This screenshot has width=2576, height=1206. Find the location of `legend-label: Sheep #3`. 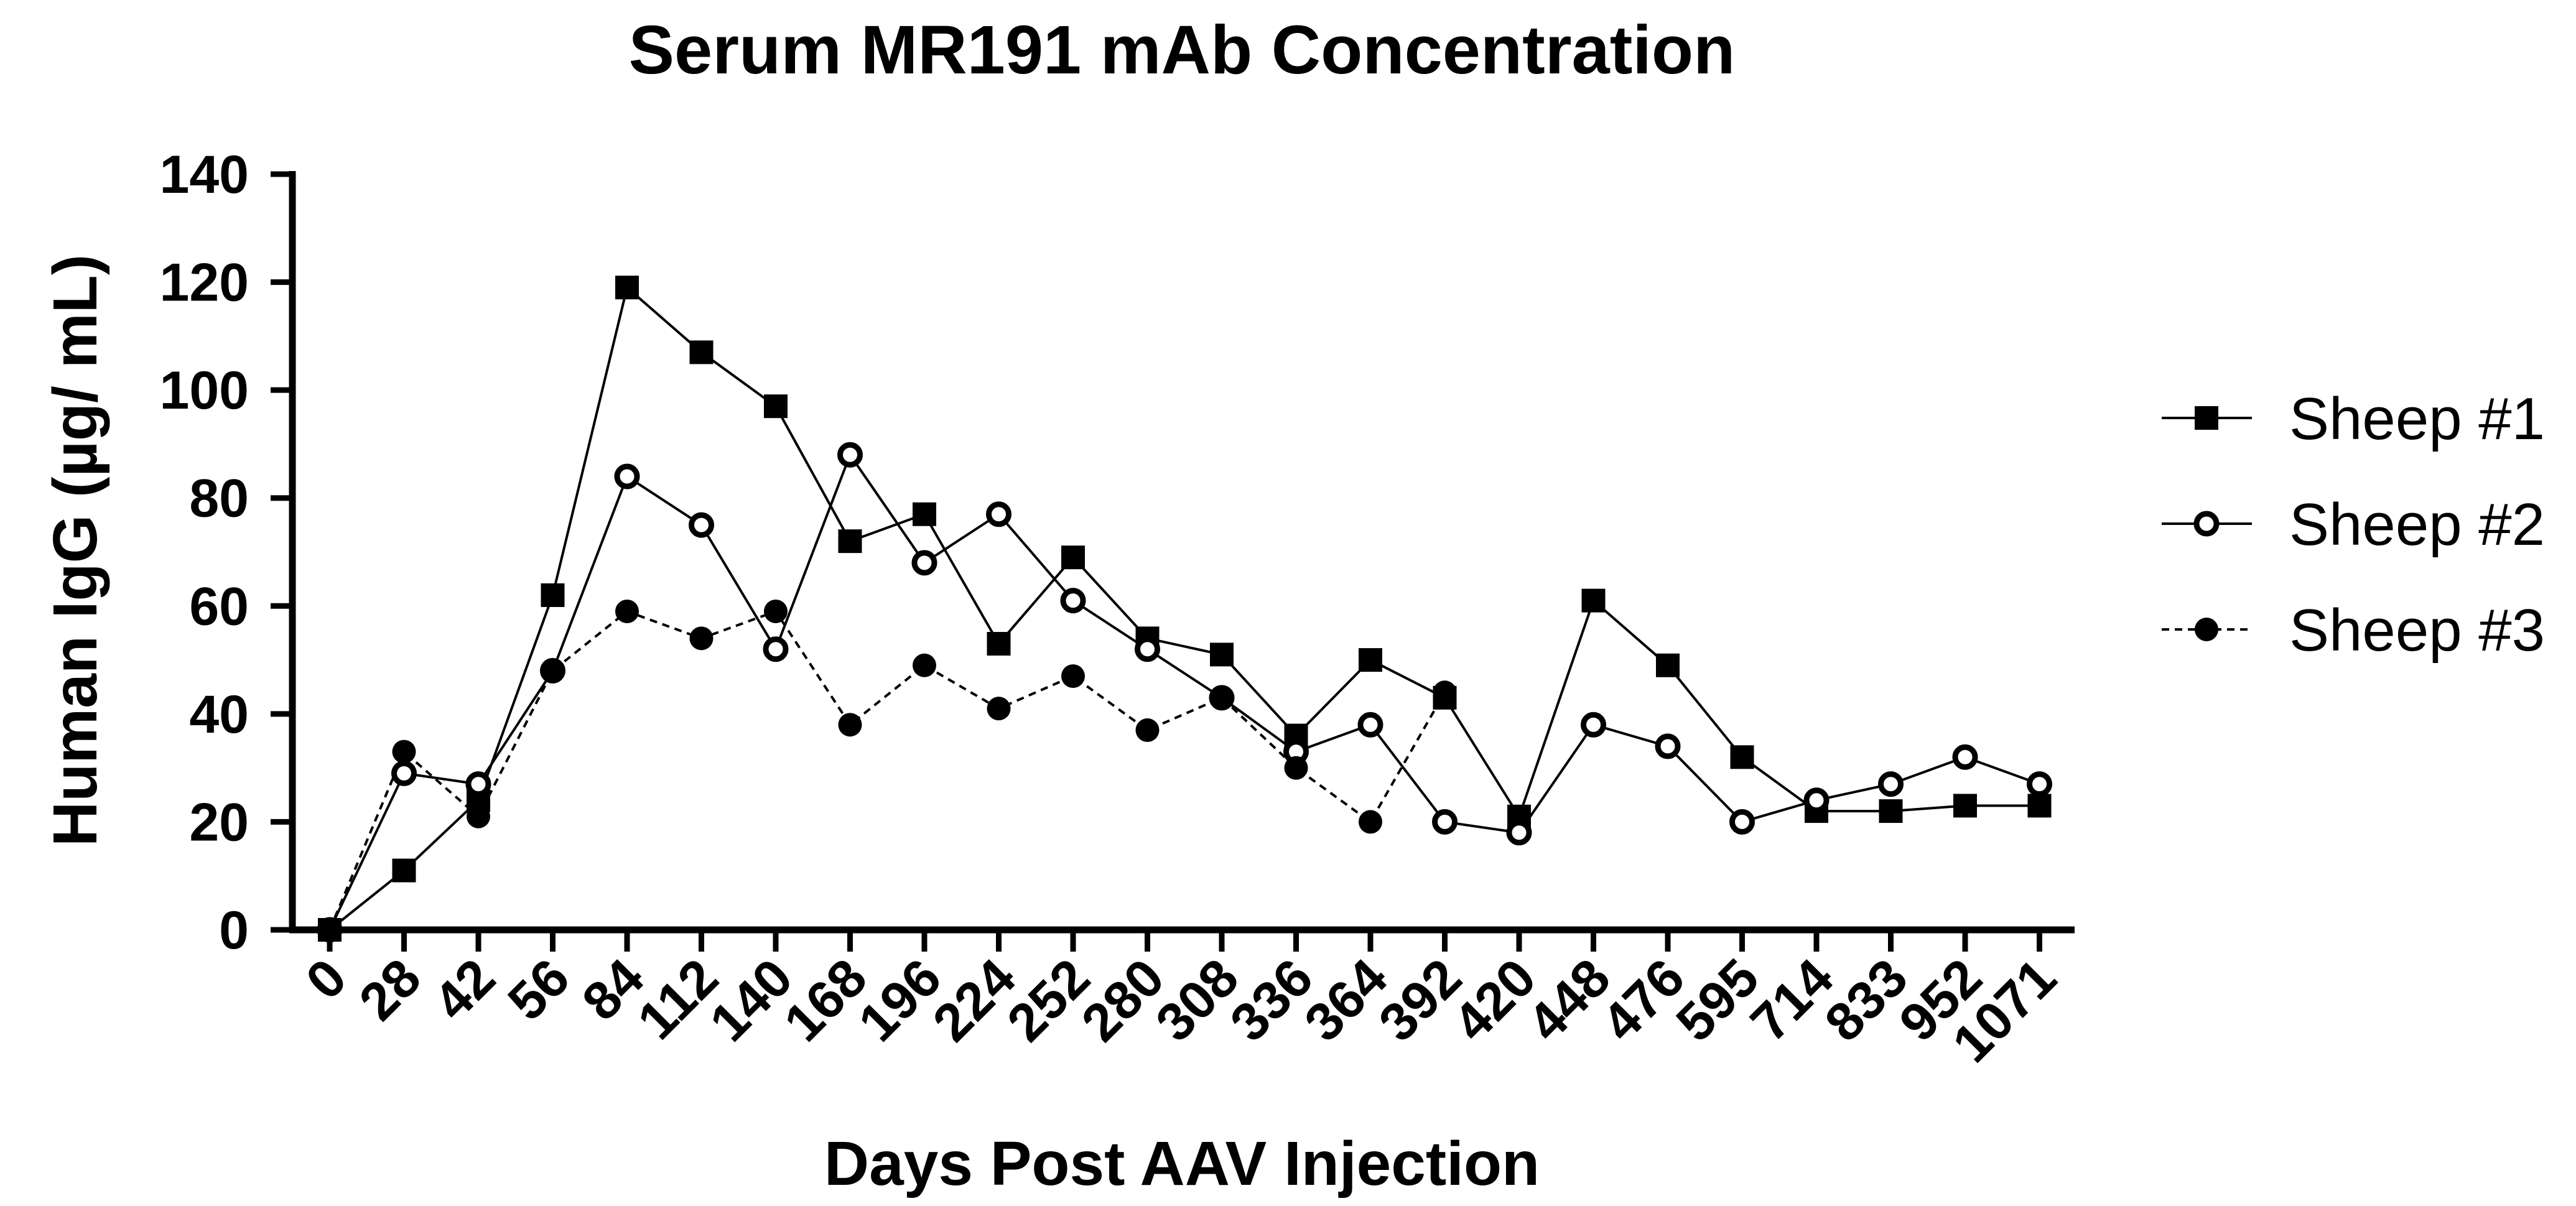

legend-label: Sheep #3 is located at coordinates (2417, 630).